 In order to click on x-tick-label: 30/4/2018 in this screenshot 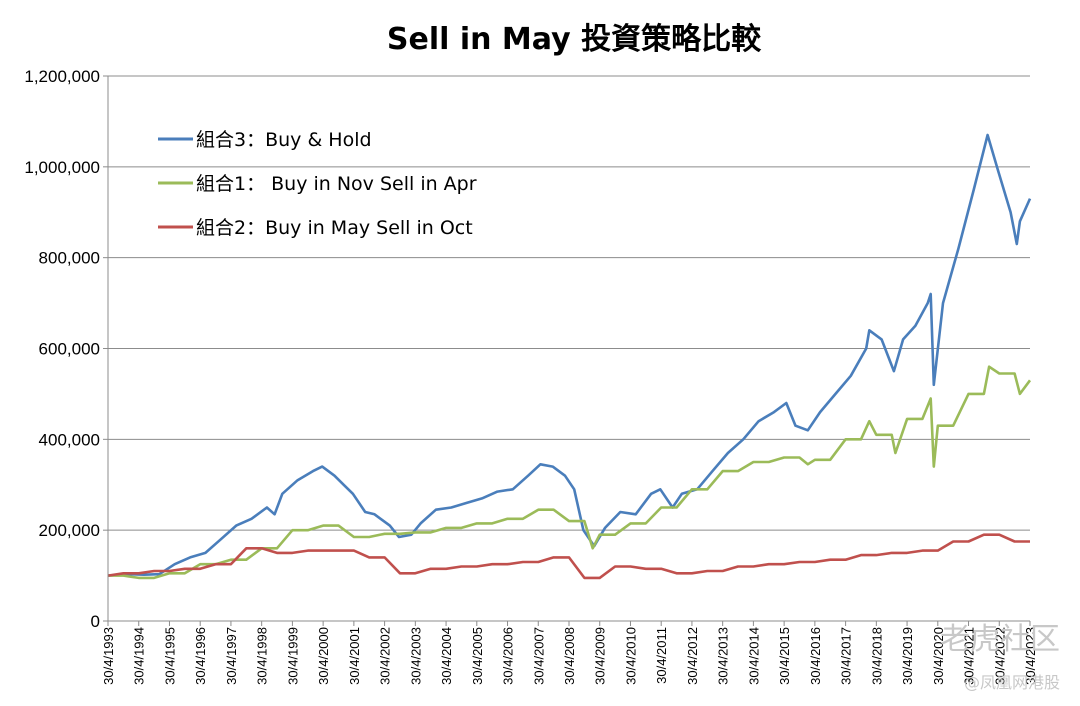, I will do `click(876, 656)`.